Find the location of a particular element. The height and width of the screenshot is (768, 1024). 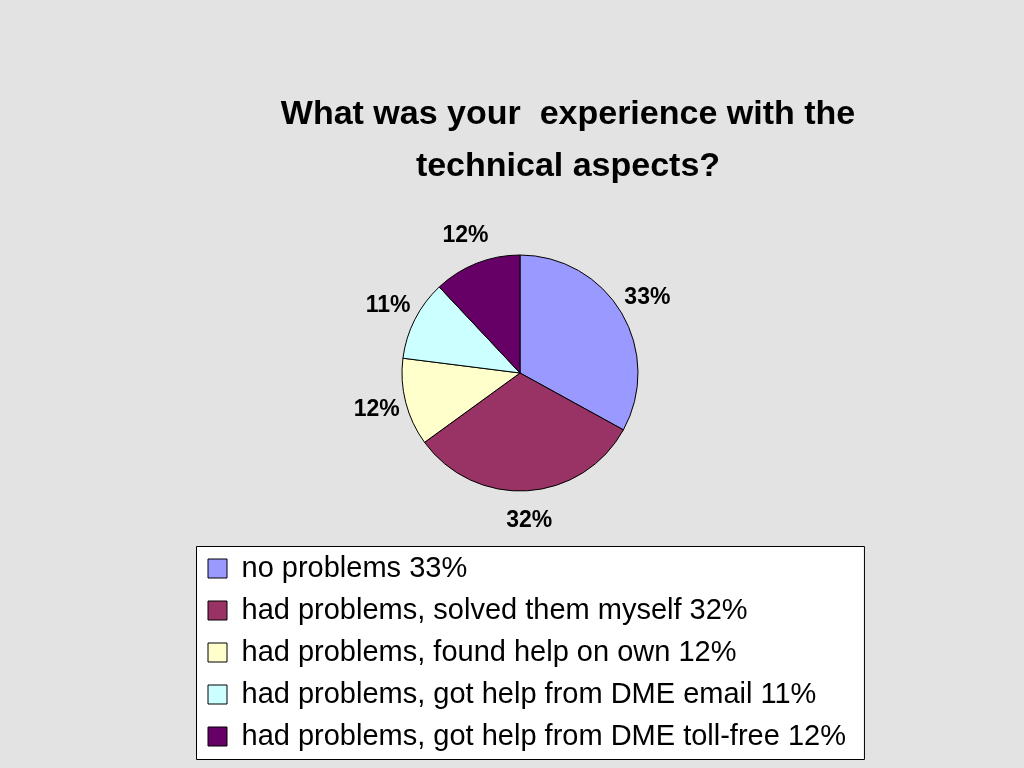

legend-label: had problems, solved them myself 32% is located at coordinates (494, 608).